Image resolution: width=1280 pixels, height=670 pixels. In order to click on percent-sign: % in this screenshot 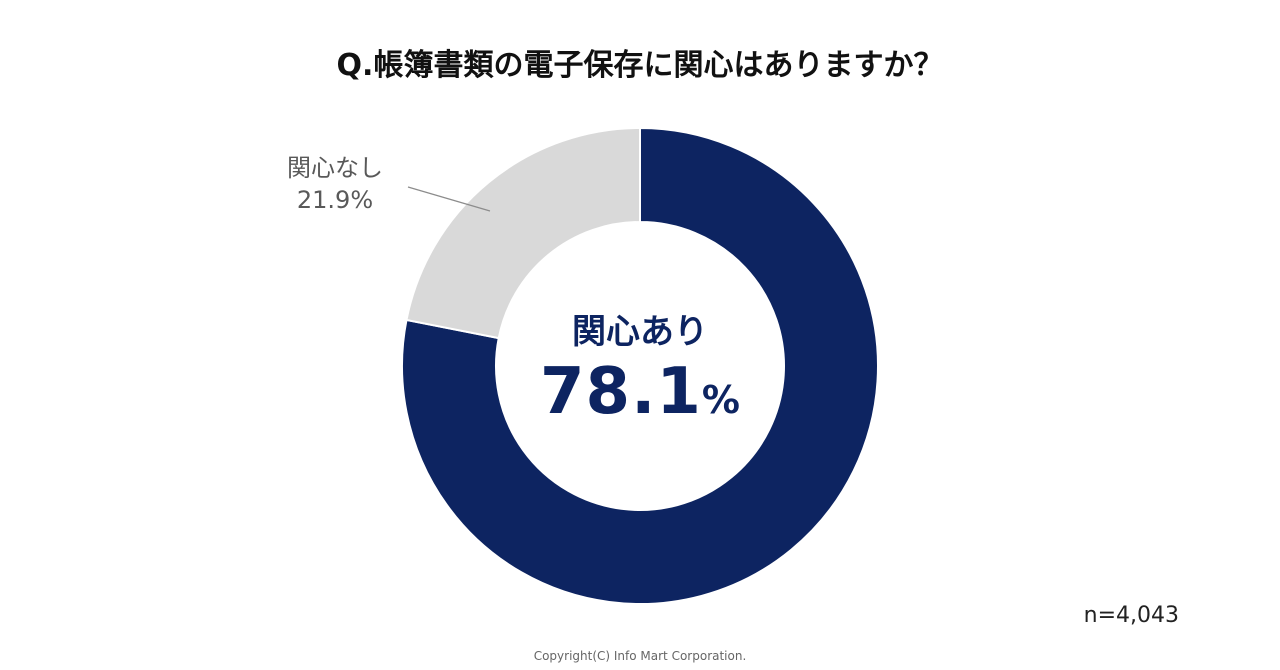, I will do `click(721, 400)`.